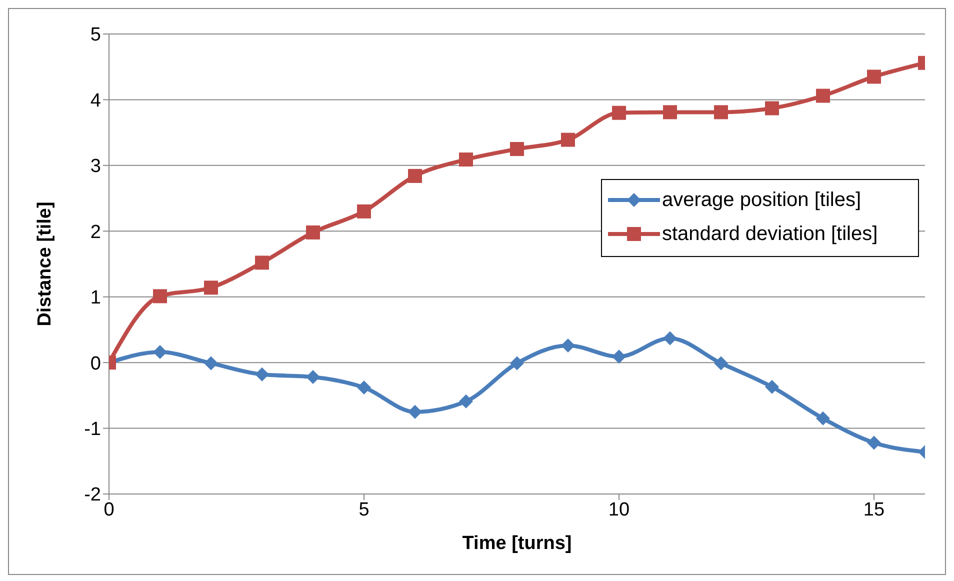  I want to click on y-tick-label: -2, so click(92, 495).